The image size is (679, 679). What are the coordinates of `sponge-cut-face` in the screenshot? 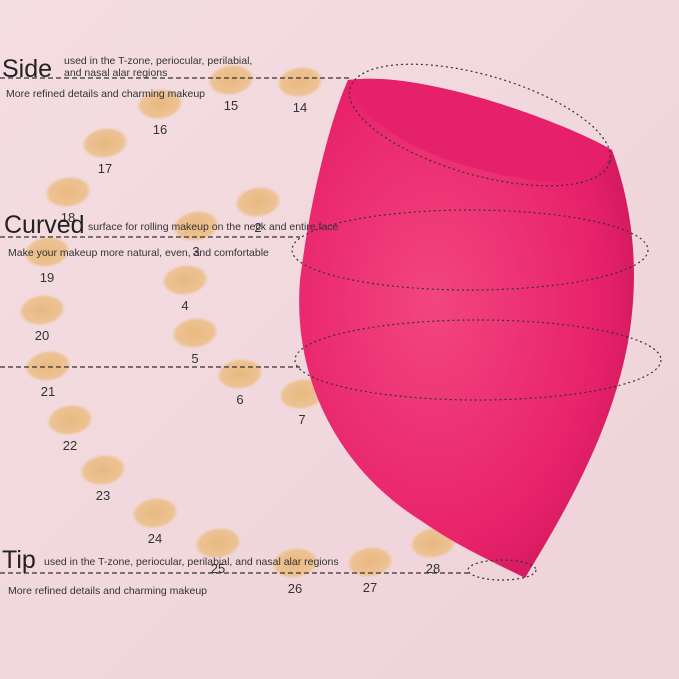 It's located at (480, 130).